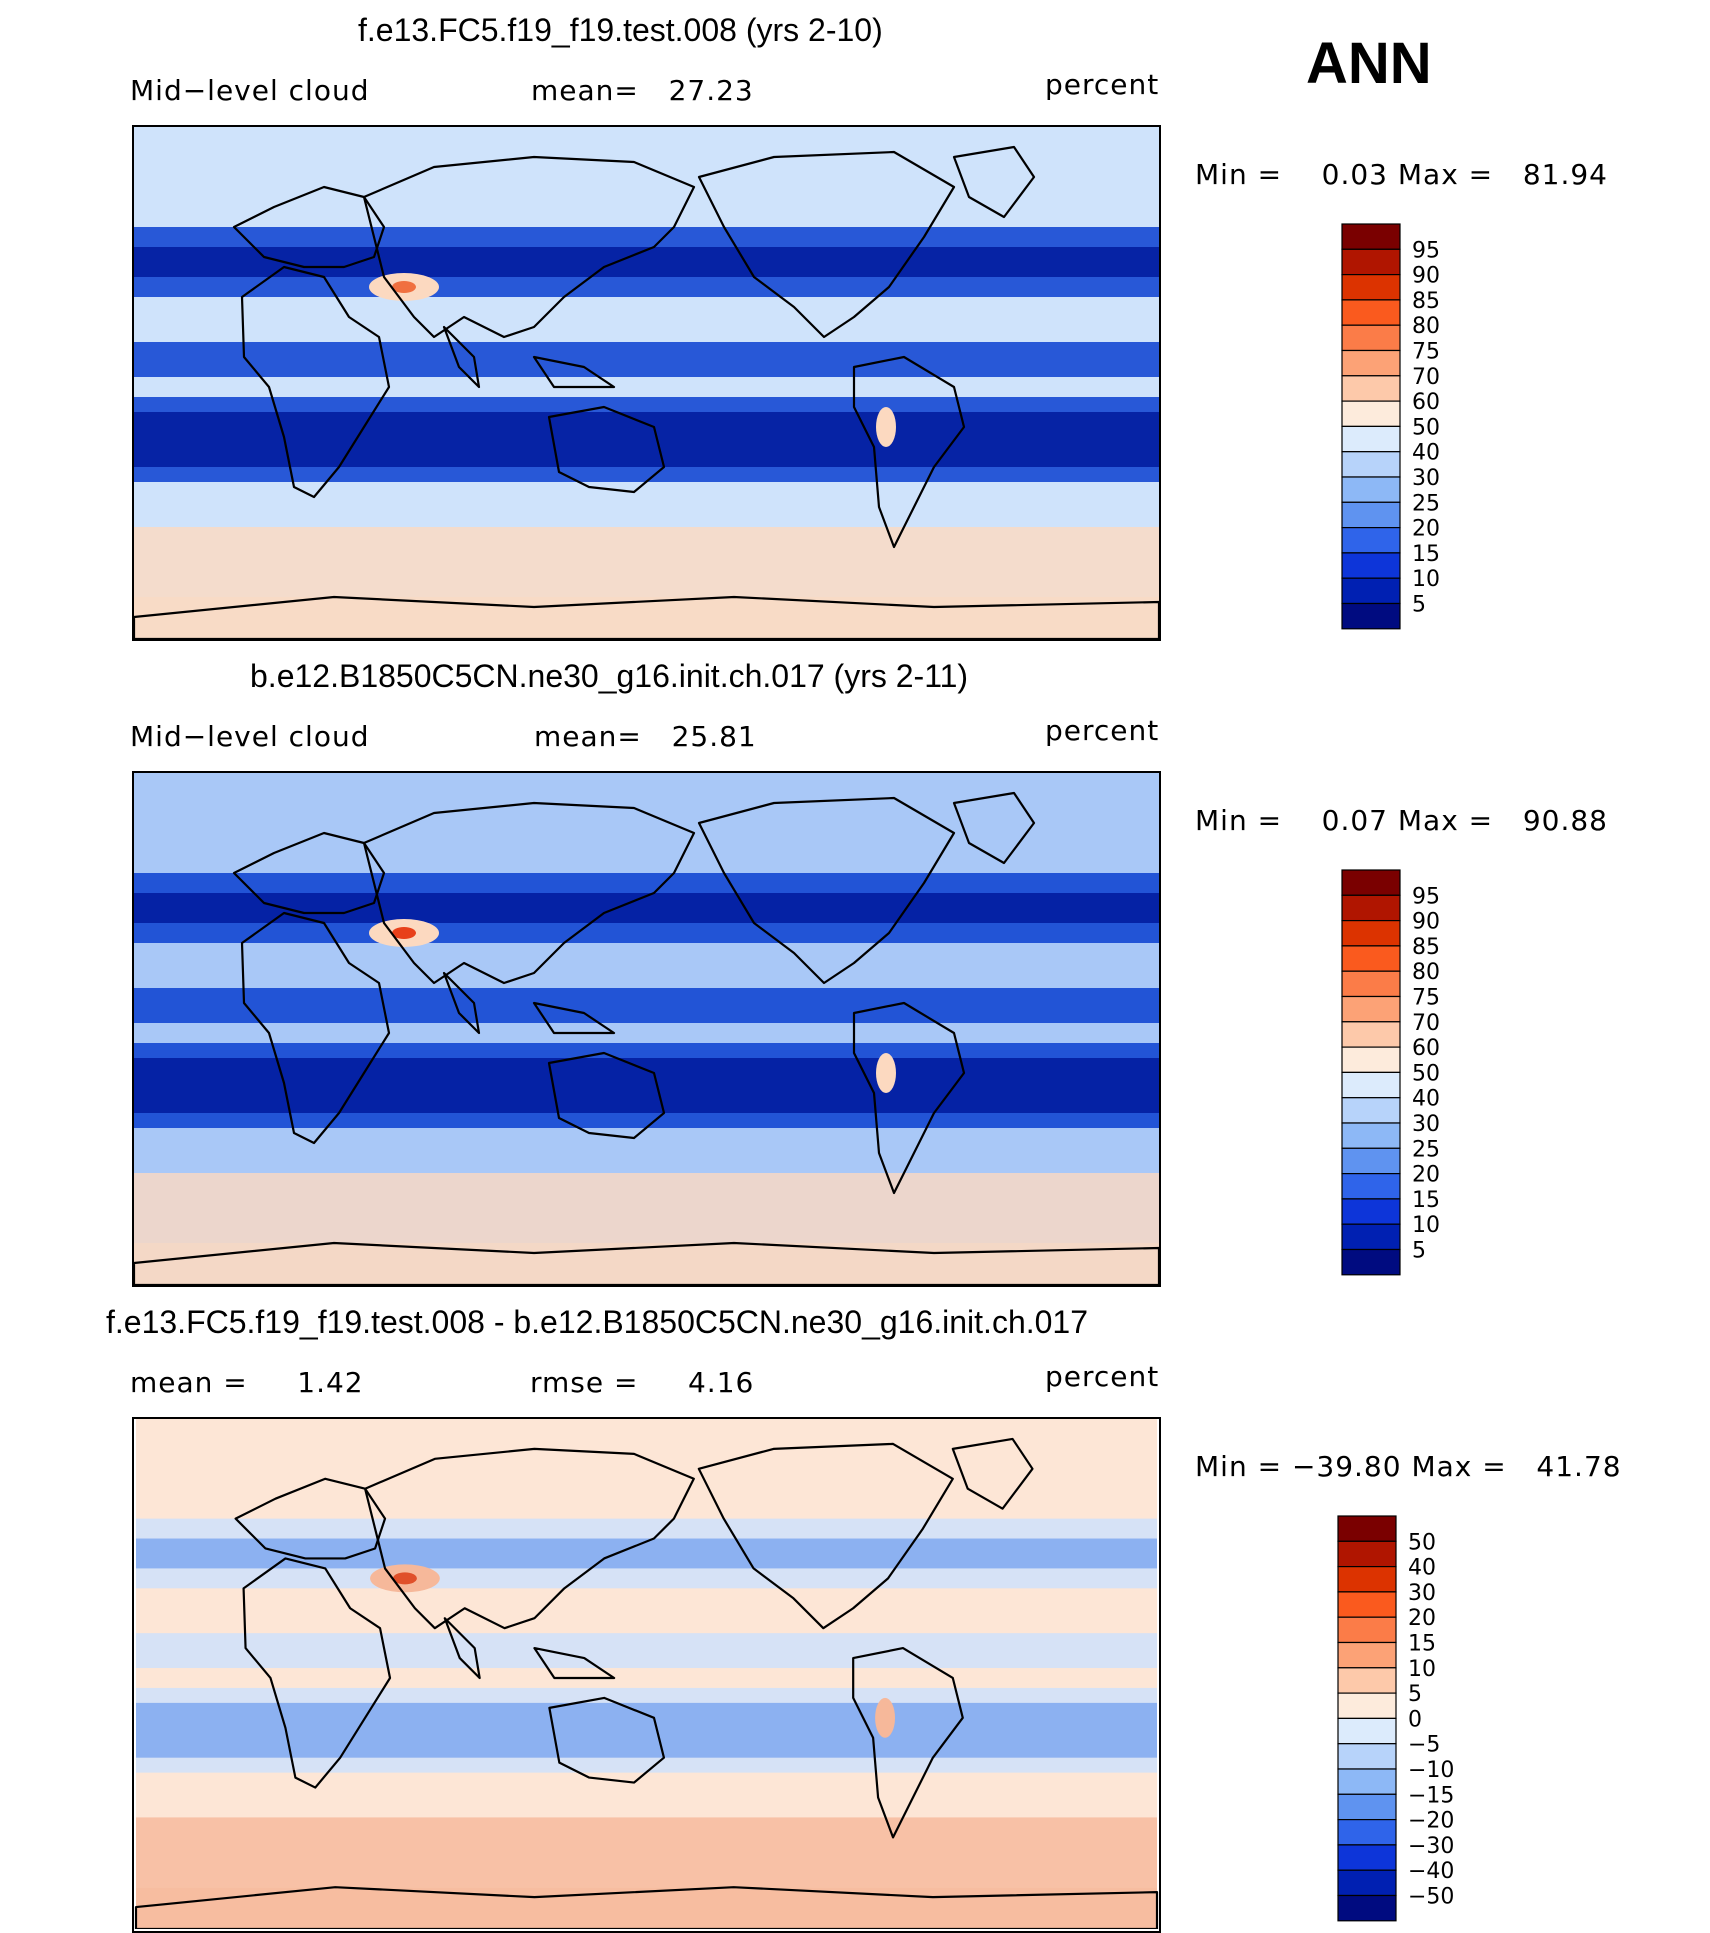  I want to click on panel1-minmax: Min = 0.03 Max = 81.94, so click(1401, 174).